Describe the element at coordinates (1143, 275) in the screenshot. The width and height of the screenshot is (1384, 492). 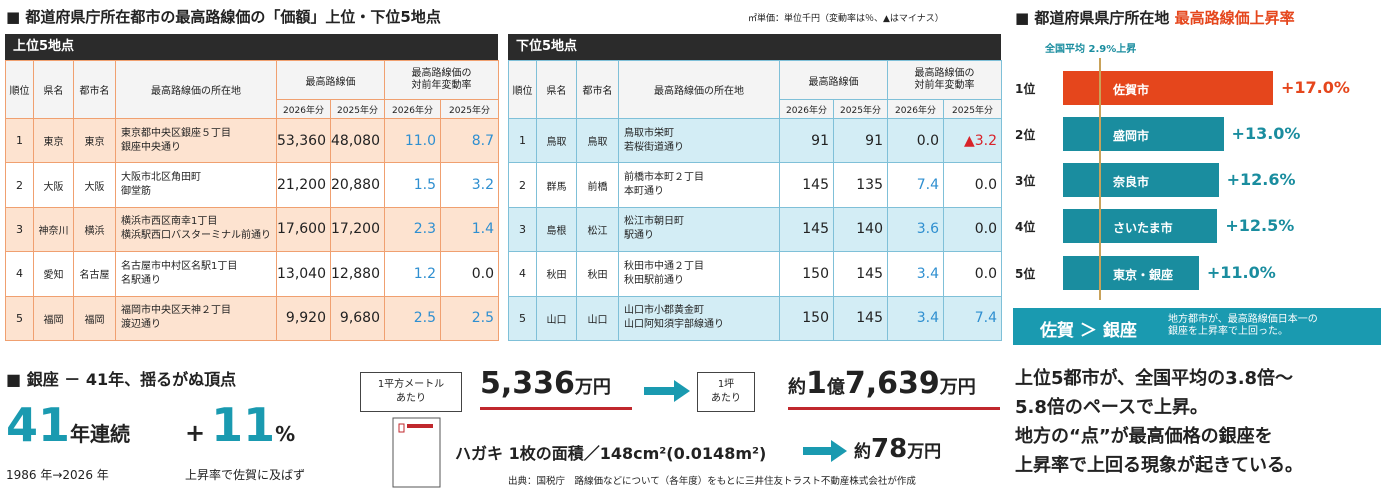
I see `category-label: 東京・銀座` at that location.